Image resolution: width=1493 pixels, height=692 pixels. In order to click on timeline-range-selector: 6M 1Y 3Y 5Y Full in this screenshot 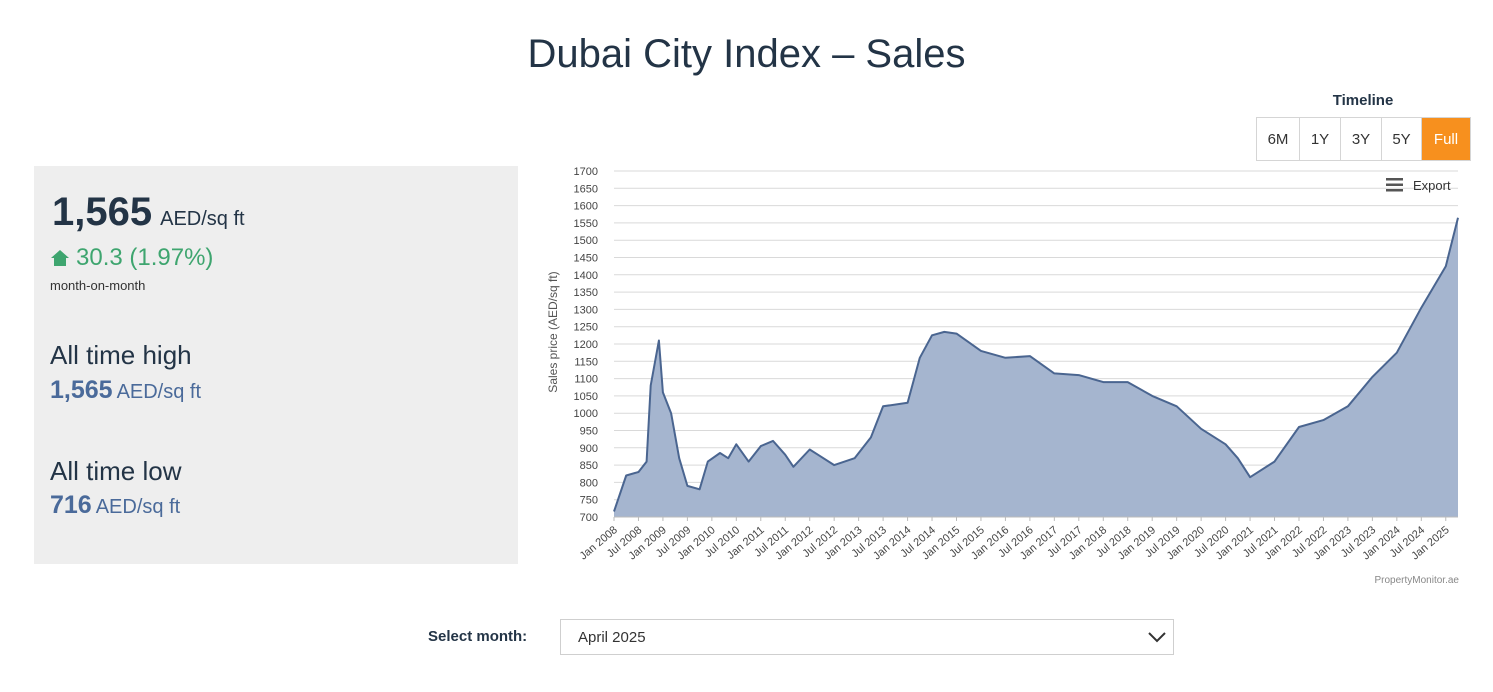, I will do `click(1363, 139)`.